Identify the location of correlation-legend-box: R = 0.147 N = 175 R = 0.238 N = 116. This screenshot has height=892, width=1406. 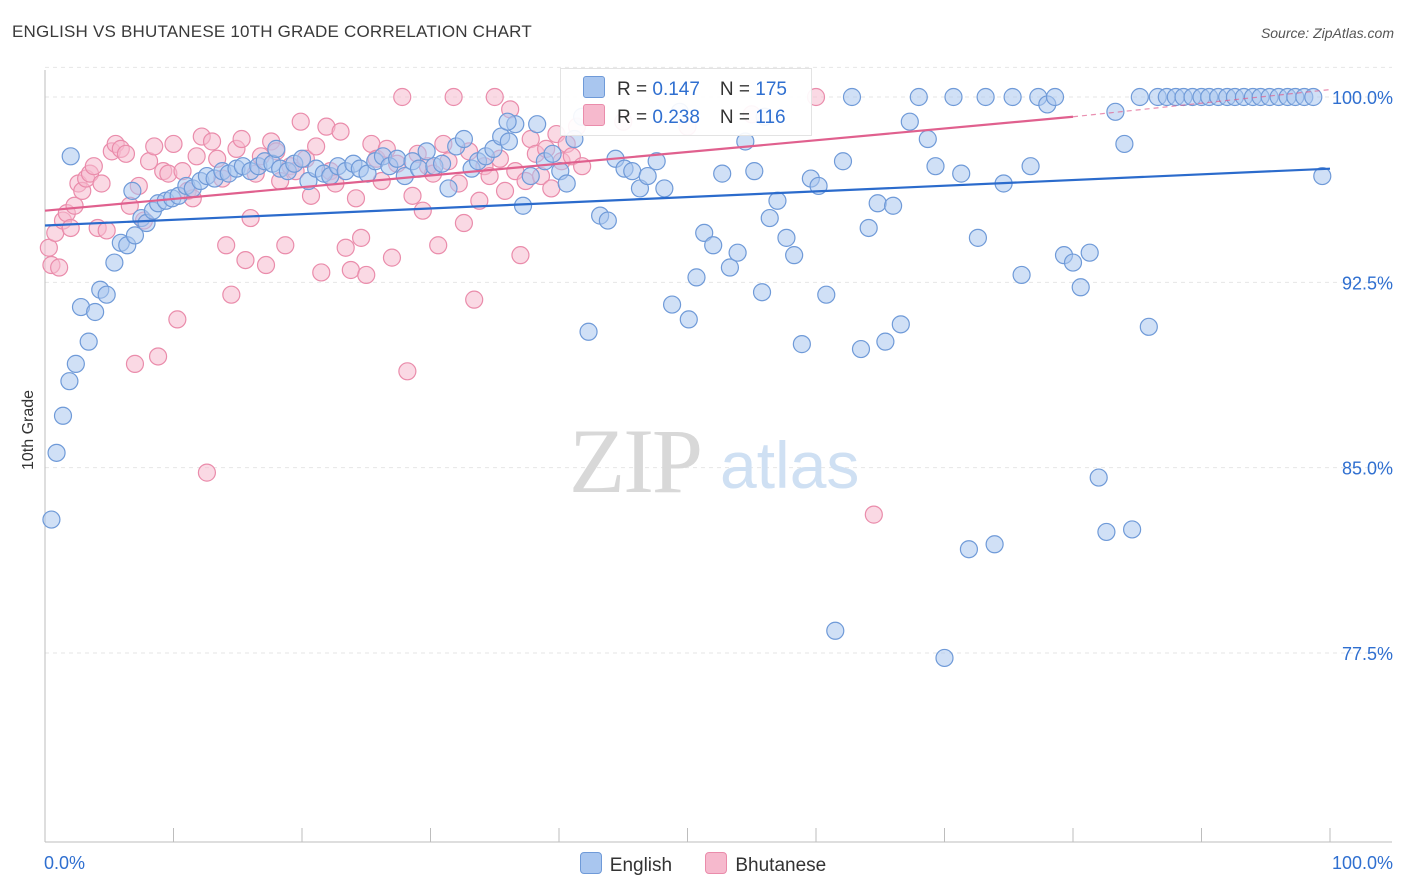
(686, 102).